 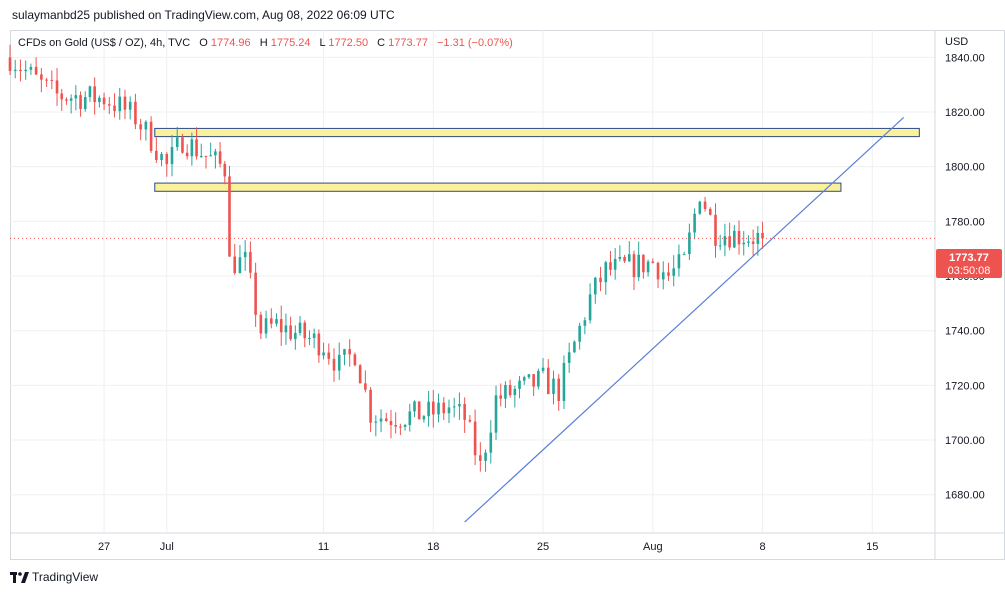 What do you see at coordinates (65, 577) in the screenshot?
I see `brand-name: TradingView` at bounding box center [65, 577].